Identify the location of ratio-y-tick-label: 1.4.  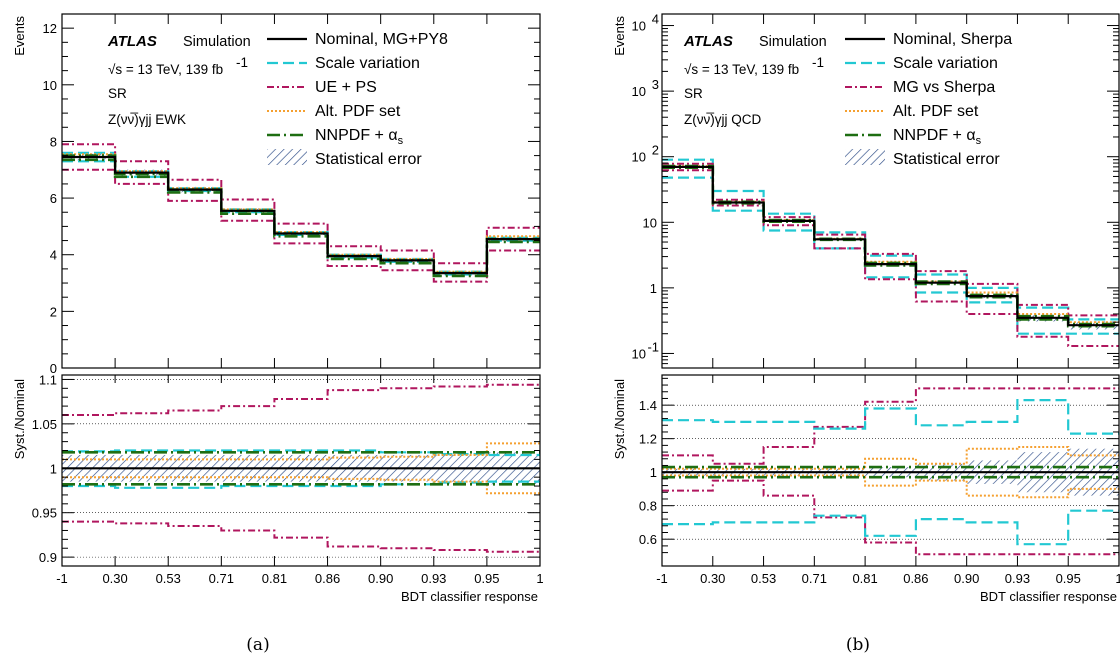
(648, 405).